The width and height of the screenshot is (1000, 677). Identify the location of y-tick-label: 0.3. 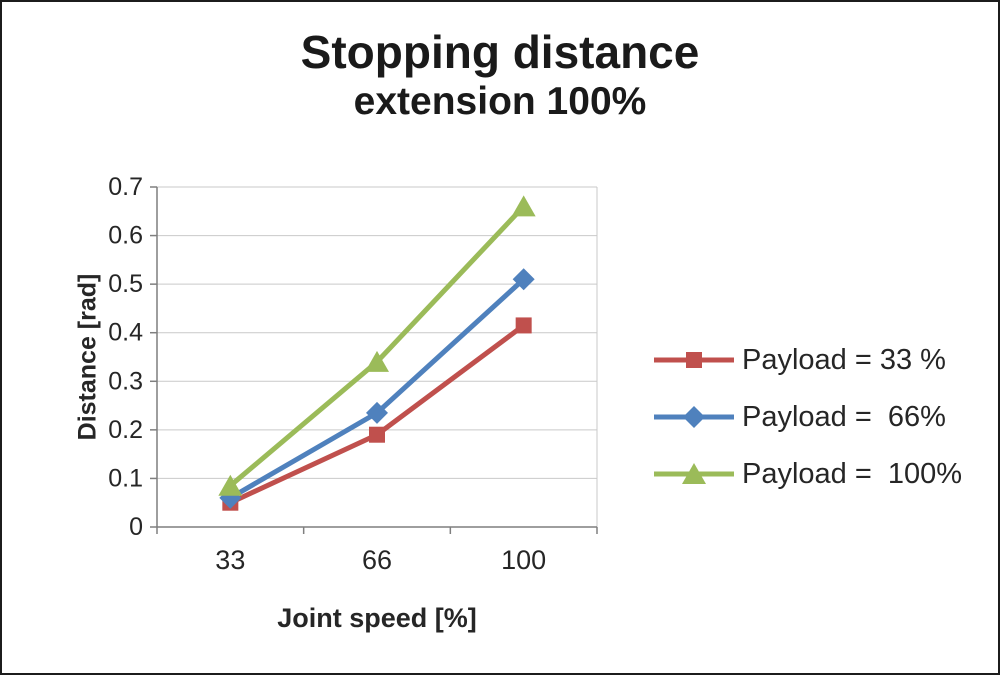
(125, 381).